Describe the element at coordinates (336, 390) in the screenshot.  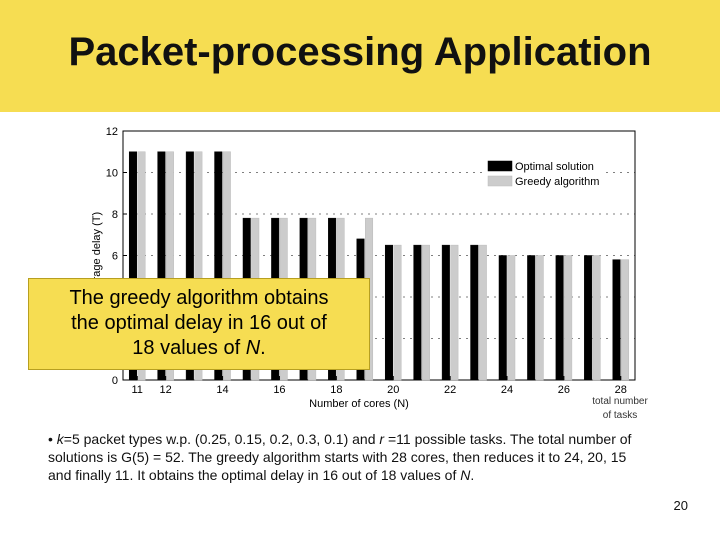
I see `x-tick-label: 18` at that location.